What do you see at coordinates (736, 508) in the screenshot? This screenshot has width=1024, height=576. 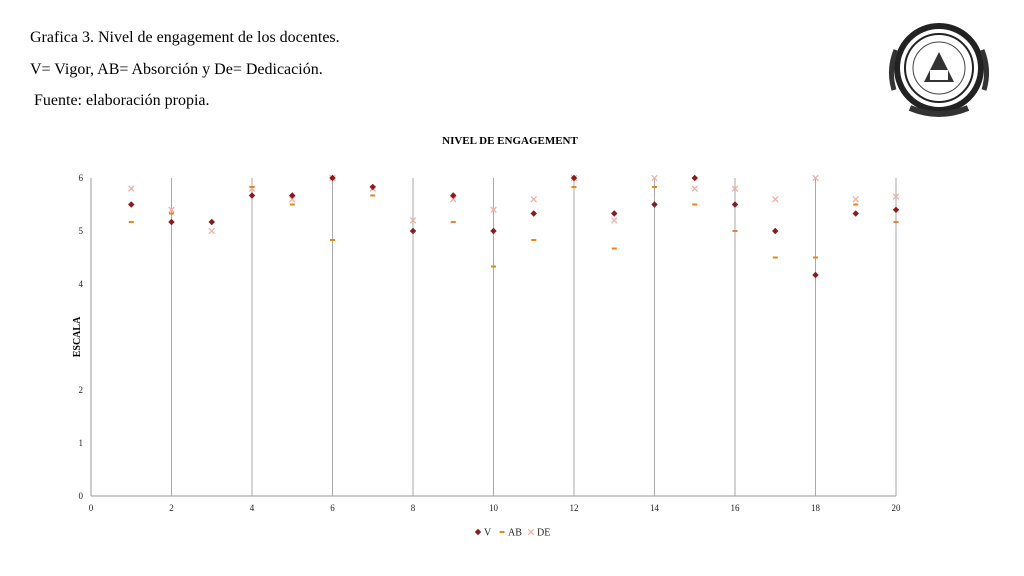 I see `x-tick-label: 16` at bounding box center [736, 508].